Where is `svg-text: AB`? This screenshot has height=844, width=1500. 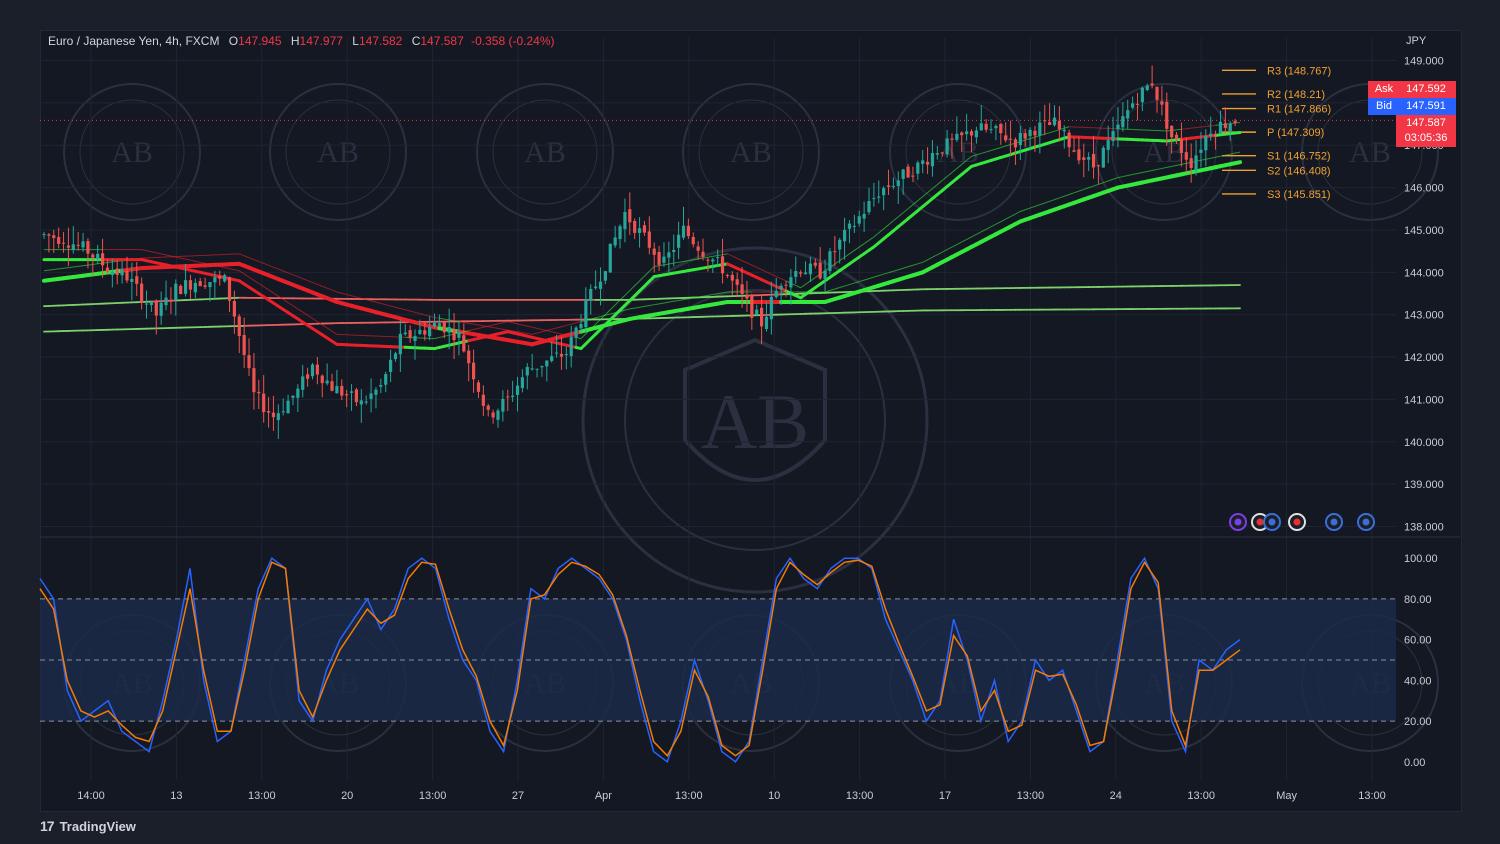 svg-text: AB is located at coordinates (338, 152).